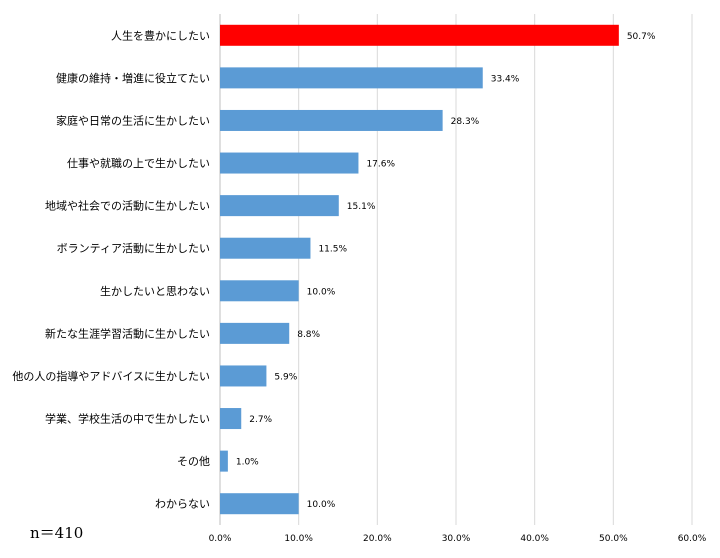 This screenshot has height=558, width=720. Describe the element at coordinates (298, 539) in the screenshot. I see `x-tick-label: 10.0%` at that location.